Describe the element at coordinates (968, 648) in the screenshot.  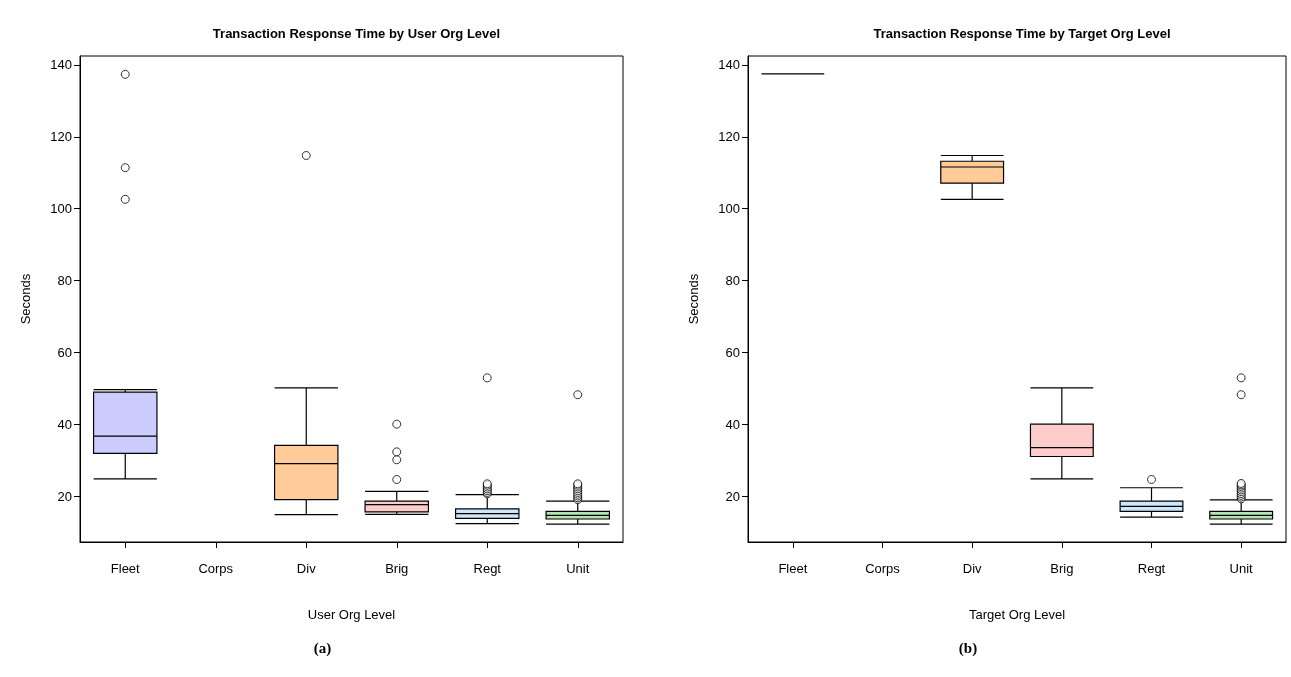
I see `text: (b)` at that location.